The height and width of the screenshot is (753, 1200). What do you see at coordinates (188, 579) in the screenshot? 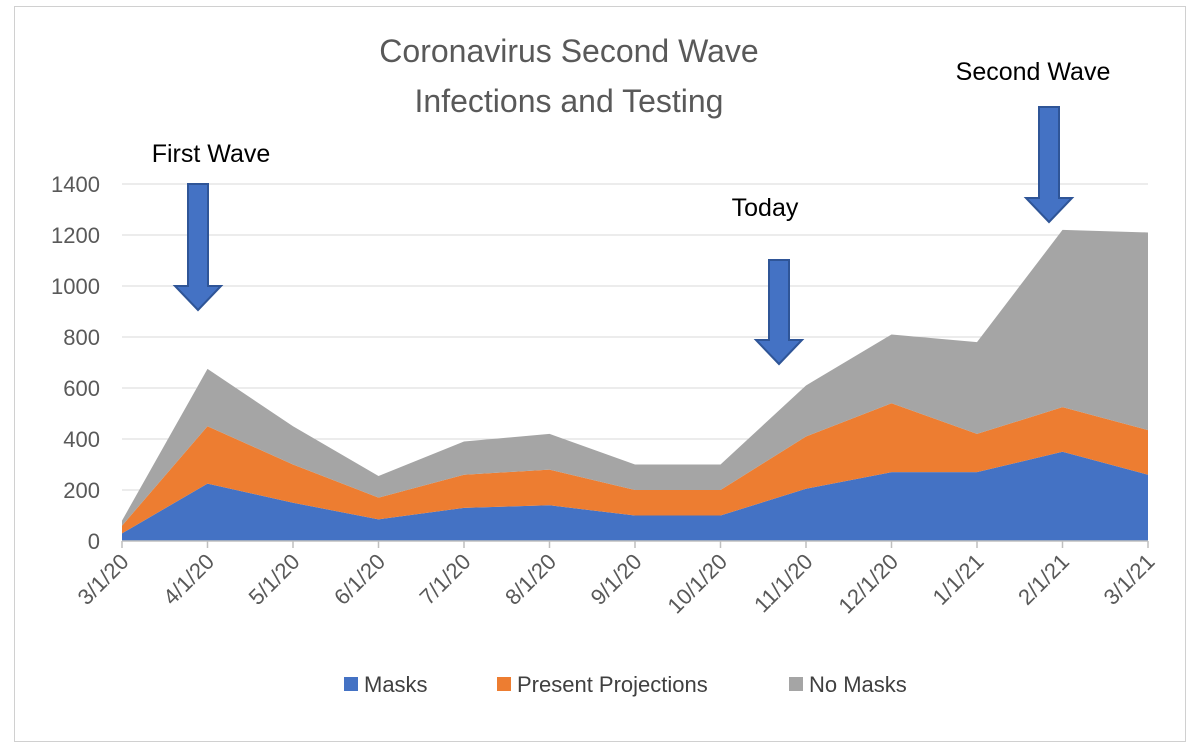
I see `x-tick-label-4/1/20: 4/1/20` at bounding box center [188, 579].